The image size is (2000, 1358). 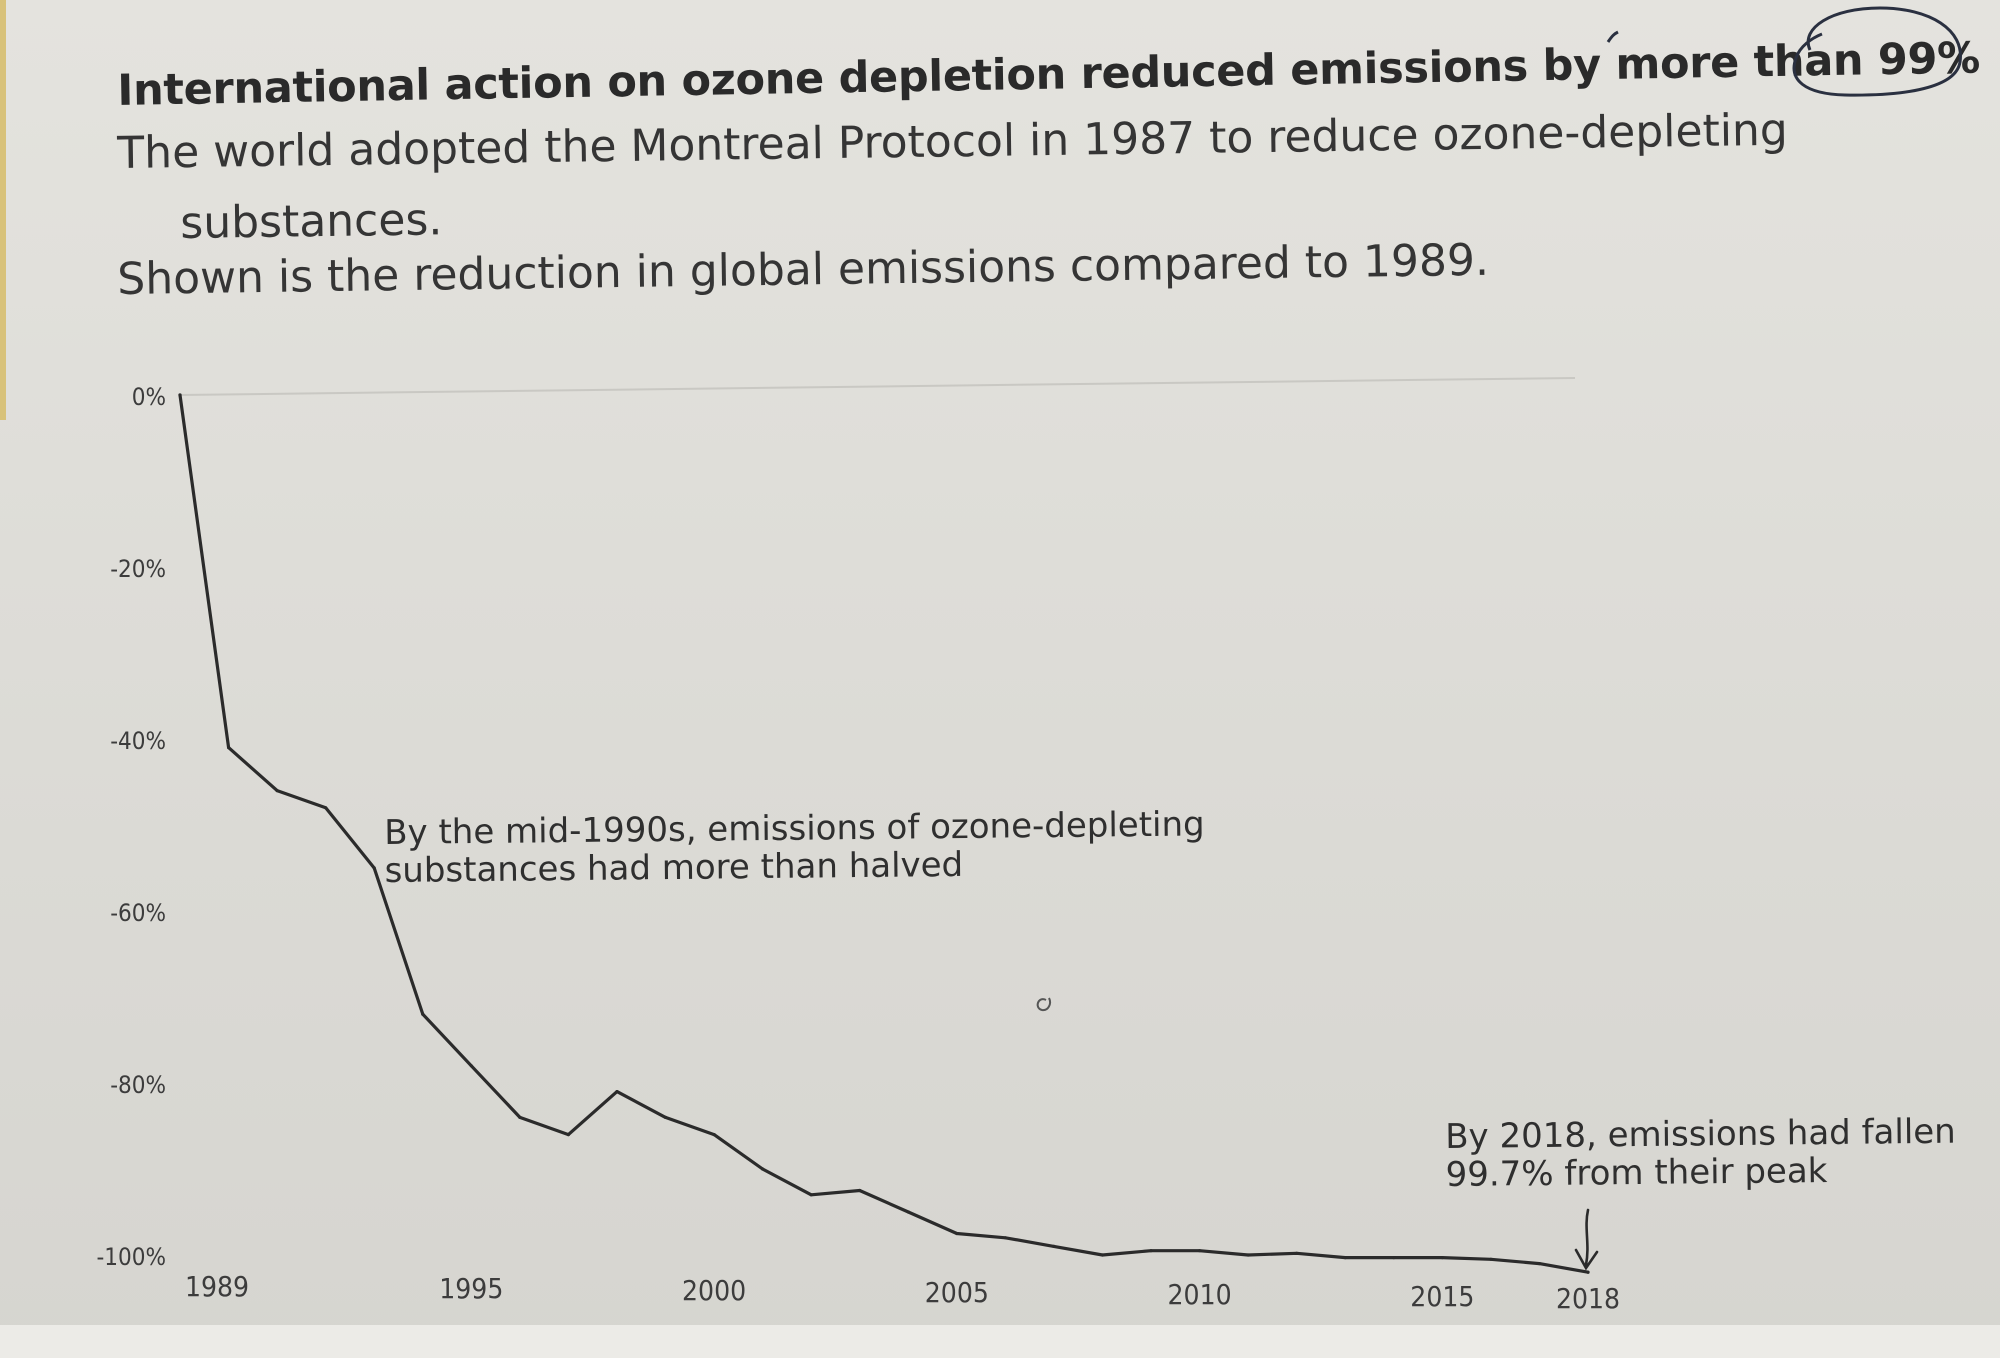 What do you see at coordinates (138, 1085) in the screenshot?
I see `y-tick-label: -80%` at bounding box center [138, 1085].